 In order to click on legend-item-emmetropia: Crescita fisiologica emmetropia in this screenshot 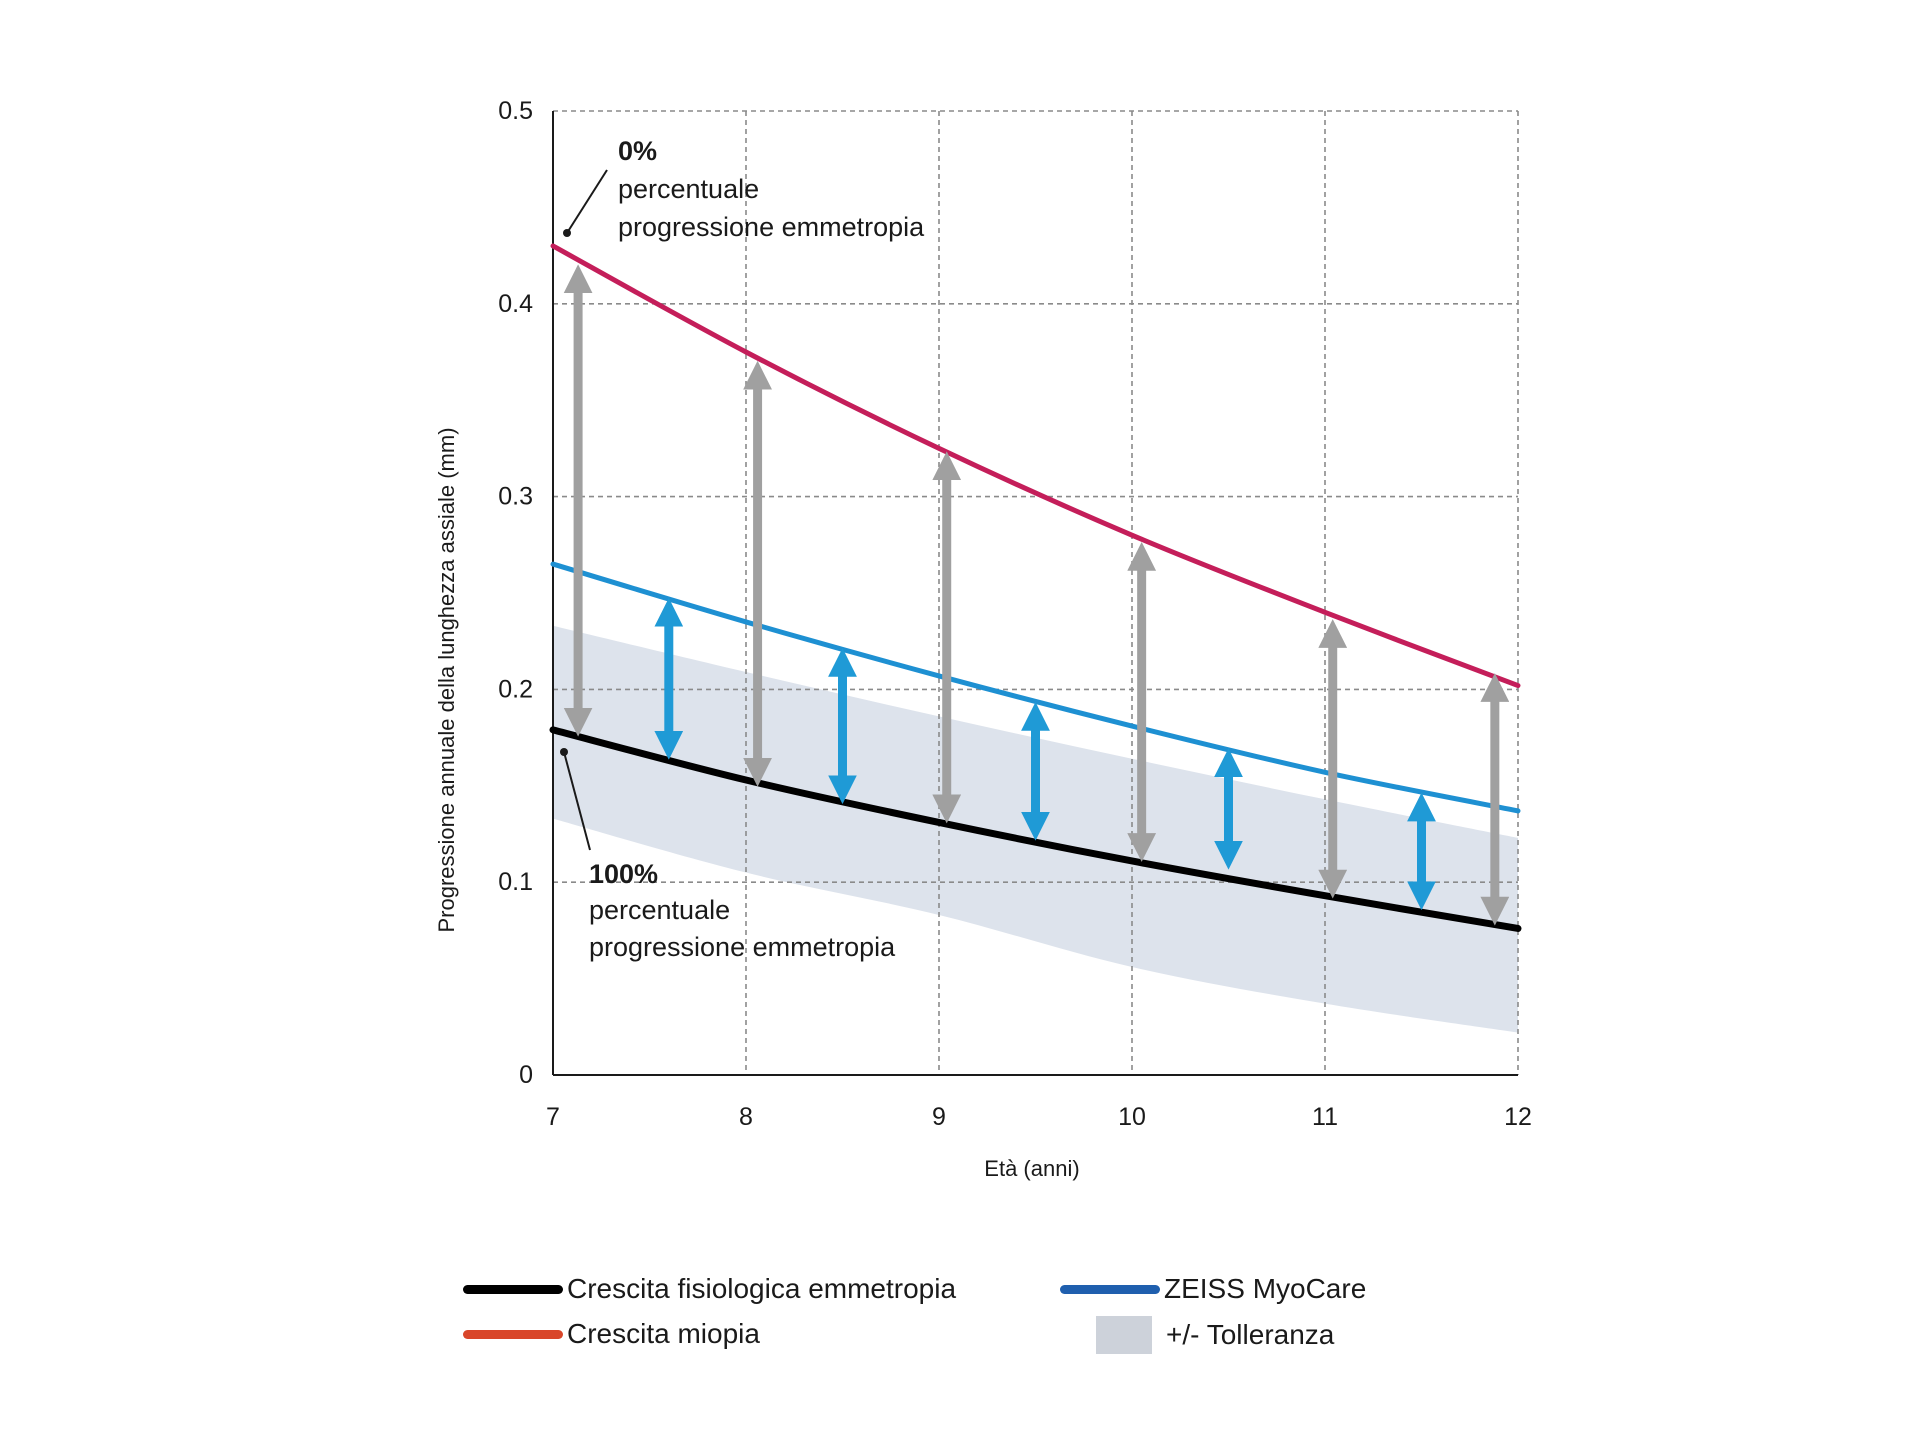, I will do `click(709, 1289)`.